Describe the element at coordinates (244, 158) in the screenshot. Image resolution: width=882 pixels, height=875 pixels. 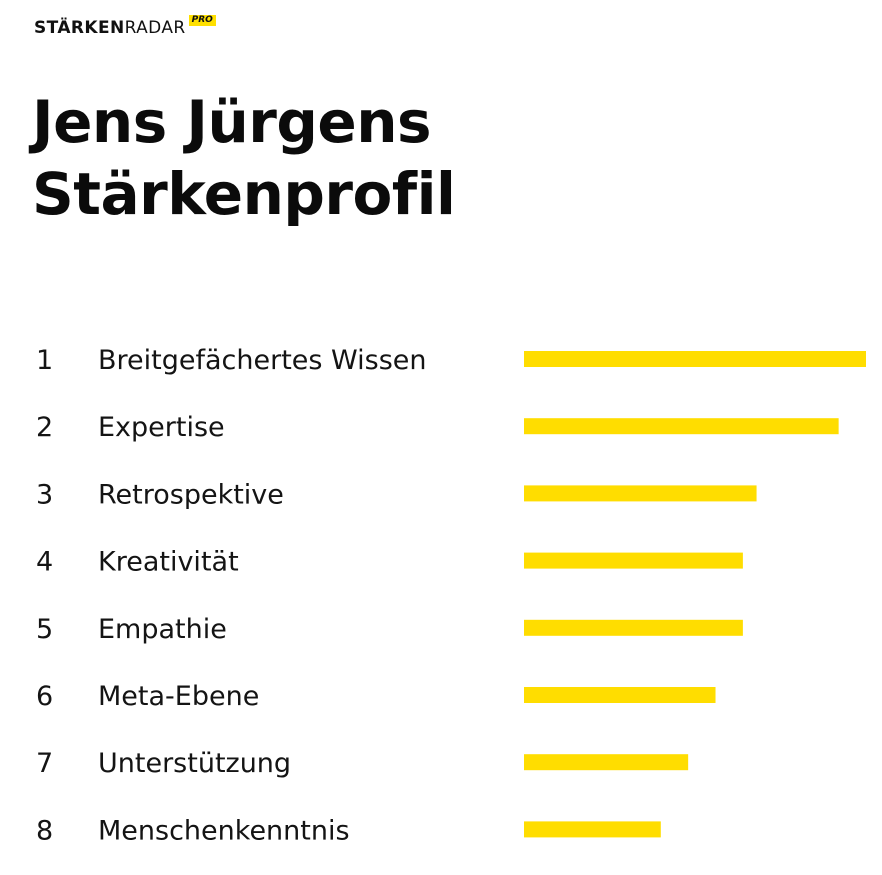
I see `page-title: Jens Jürgens Stärkenprofil` at that location.